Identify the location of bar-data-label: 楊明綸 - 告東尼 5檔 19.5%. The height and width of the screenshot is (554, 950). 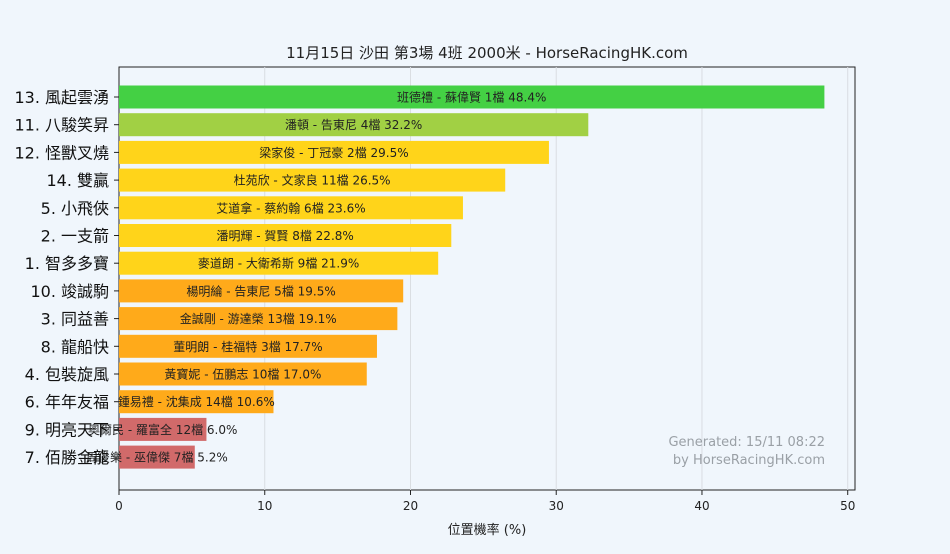
(260, 290).